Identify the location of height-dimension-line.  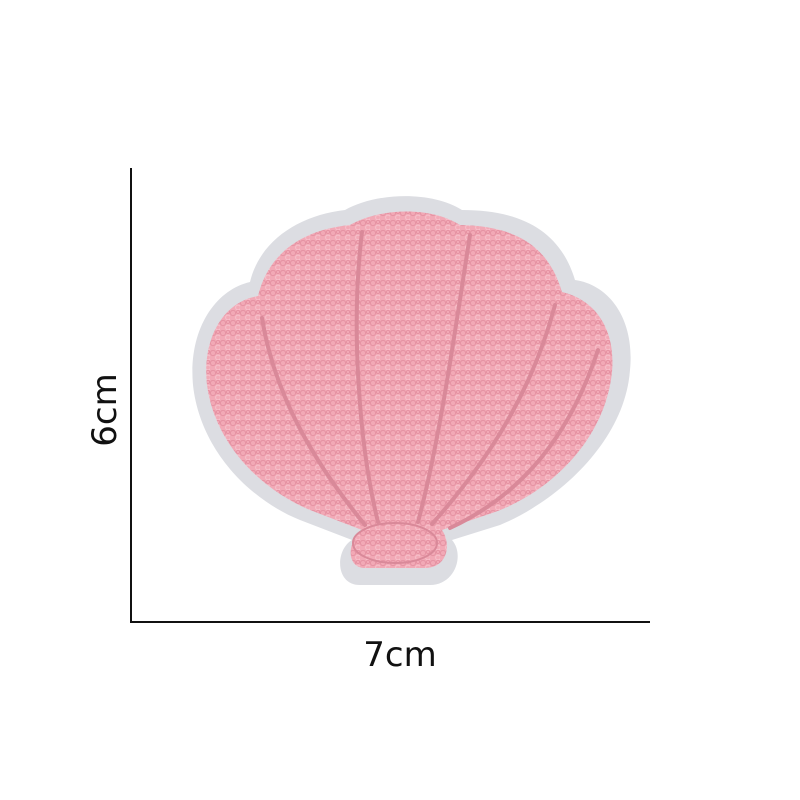
(131, 395).